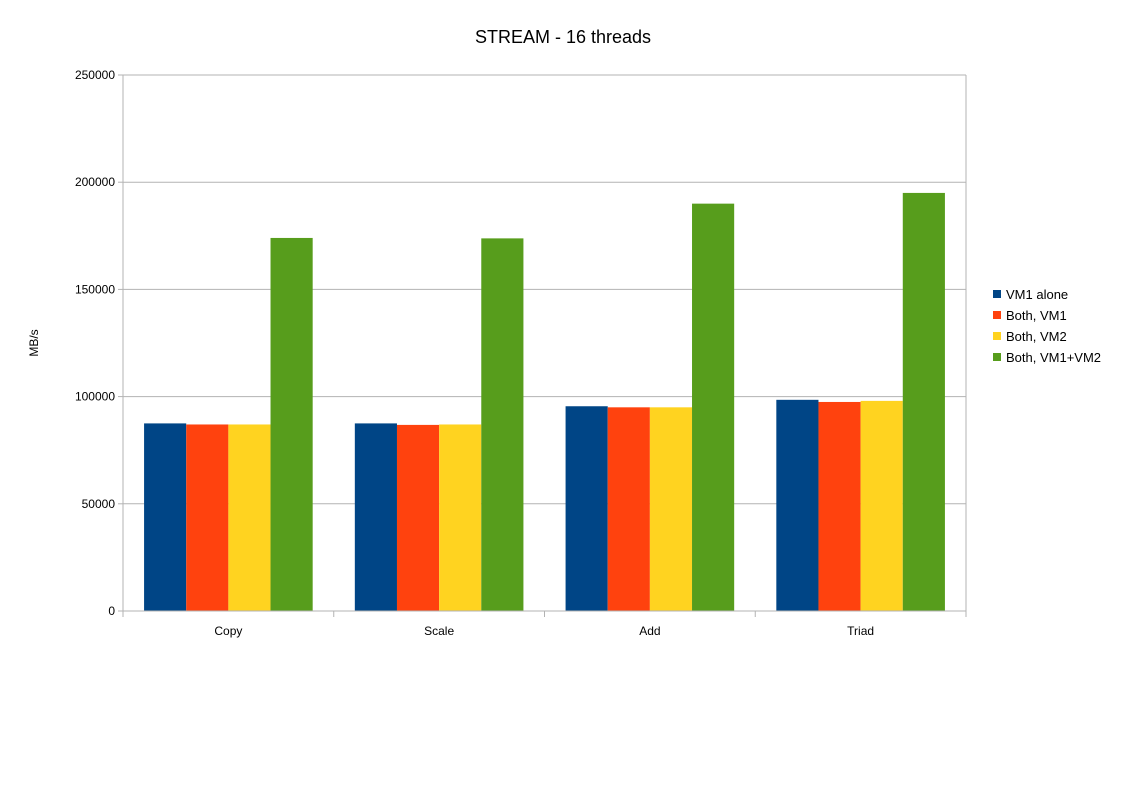 The image size is (1123, 799). What do you see at coordinates (95, 75) in the screenshot?
I see `y-tick-label: 250000` at bounding box center [95, 75].